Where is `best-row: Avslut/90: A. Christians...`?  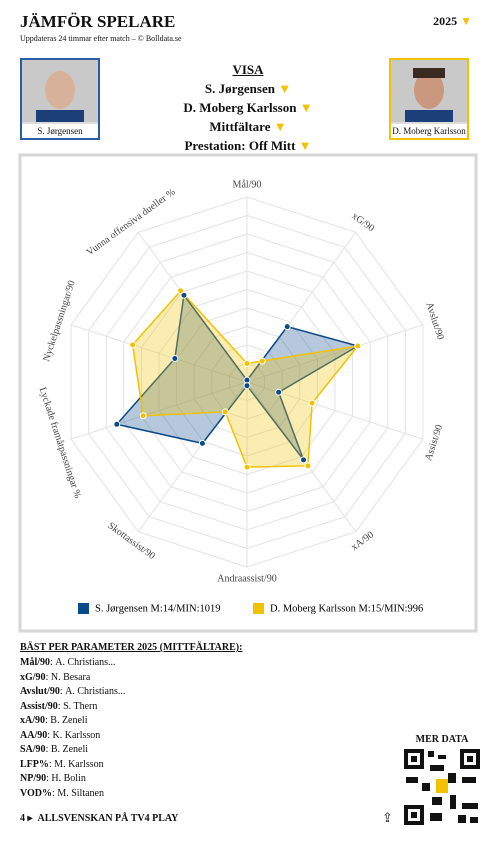 best-row: Avslut/90: A. Christians... is located at coordinates (73, 691).